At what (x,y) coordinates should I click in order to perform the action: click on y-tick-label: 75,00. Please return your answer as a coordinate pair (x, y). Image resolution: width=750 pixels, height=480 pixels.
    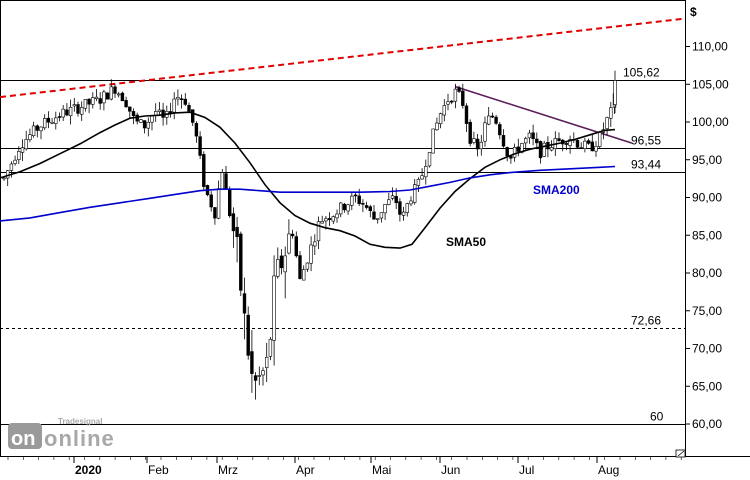
    Looking at the image, I should click on (707, 311).